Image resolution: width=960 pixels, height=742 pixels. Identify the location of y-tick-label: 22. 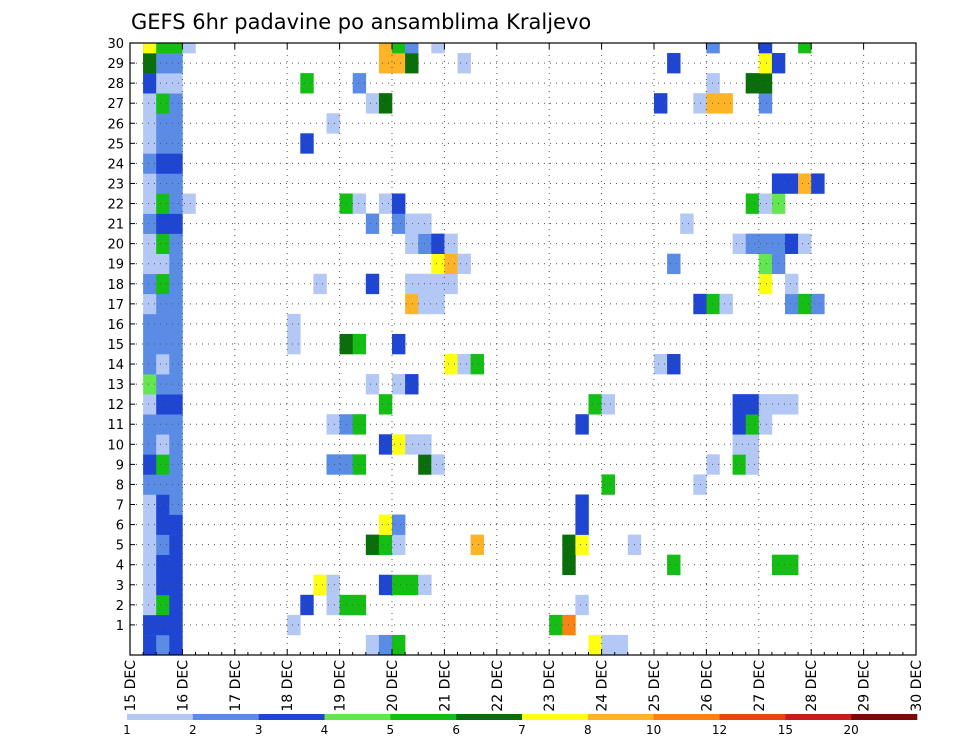
(115, 205).